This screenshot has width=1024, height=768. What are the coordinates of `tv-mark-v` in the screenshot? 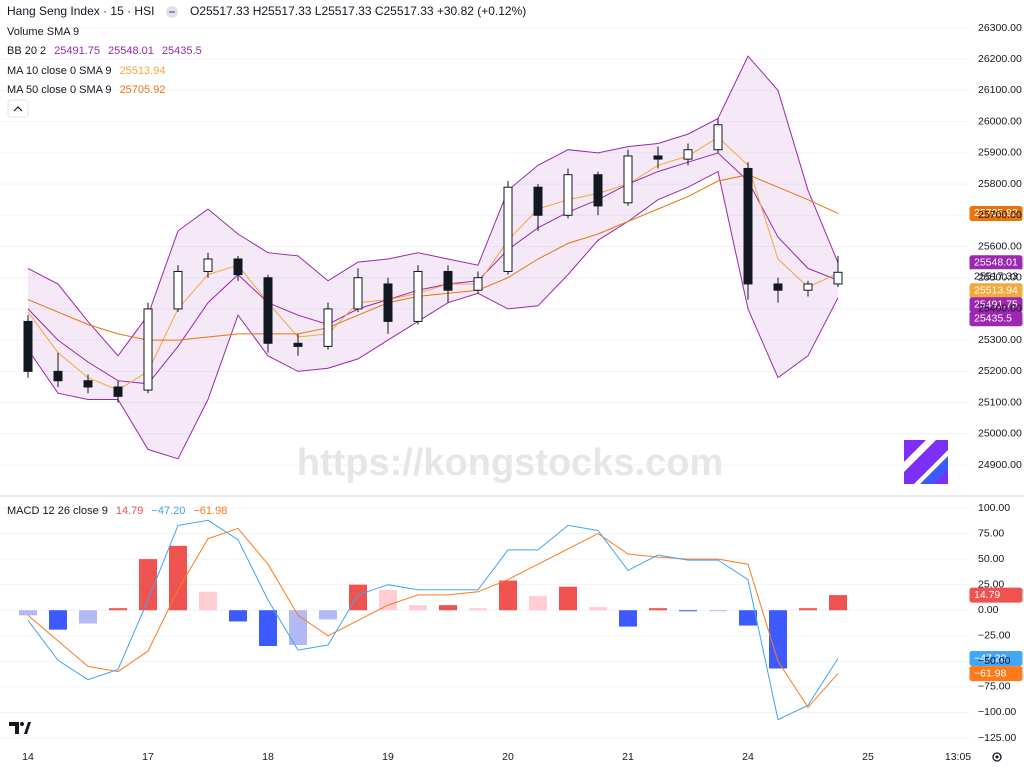 It's located at (27, 728).